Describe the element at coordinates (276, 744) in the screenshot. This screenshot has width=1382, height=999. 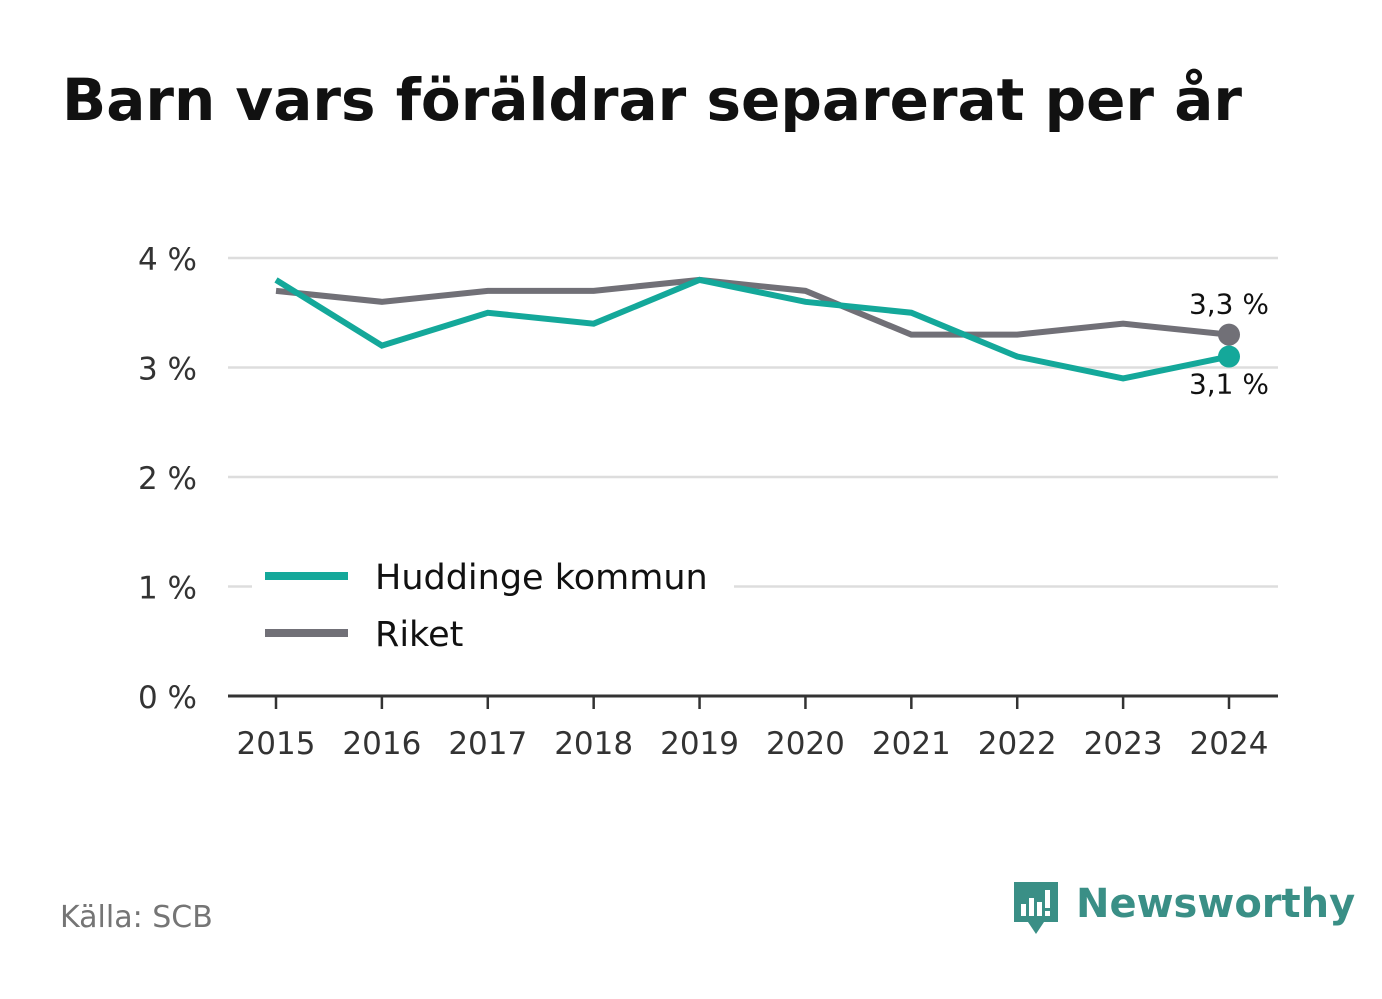
I see `x-tick-label: 2015` at that location.